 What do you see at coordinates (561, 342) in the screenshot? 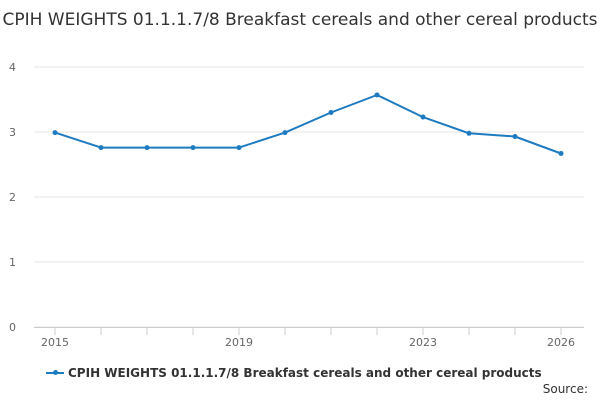
I see `x-tick-label: 2026` at bounding box center [561, 342].